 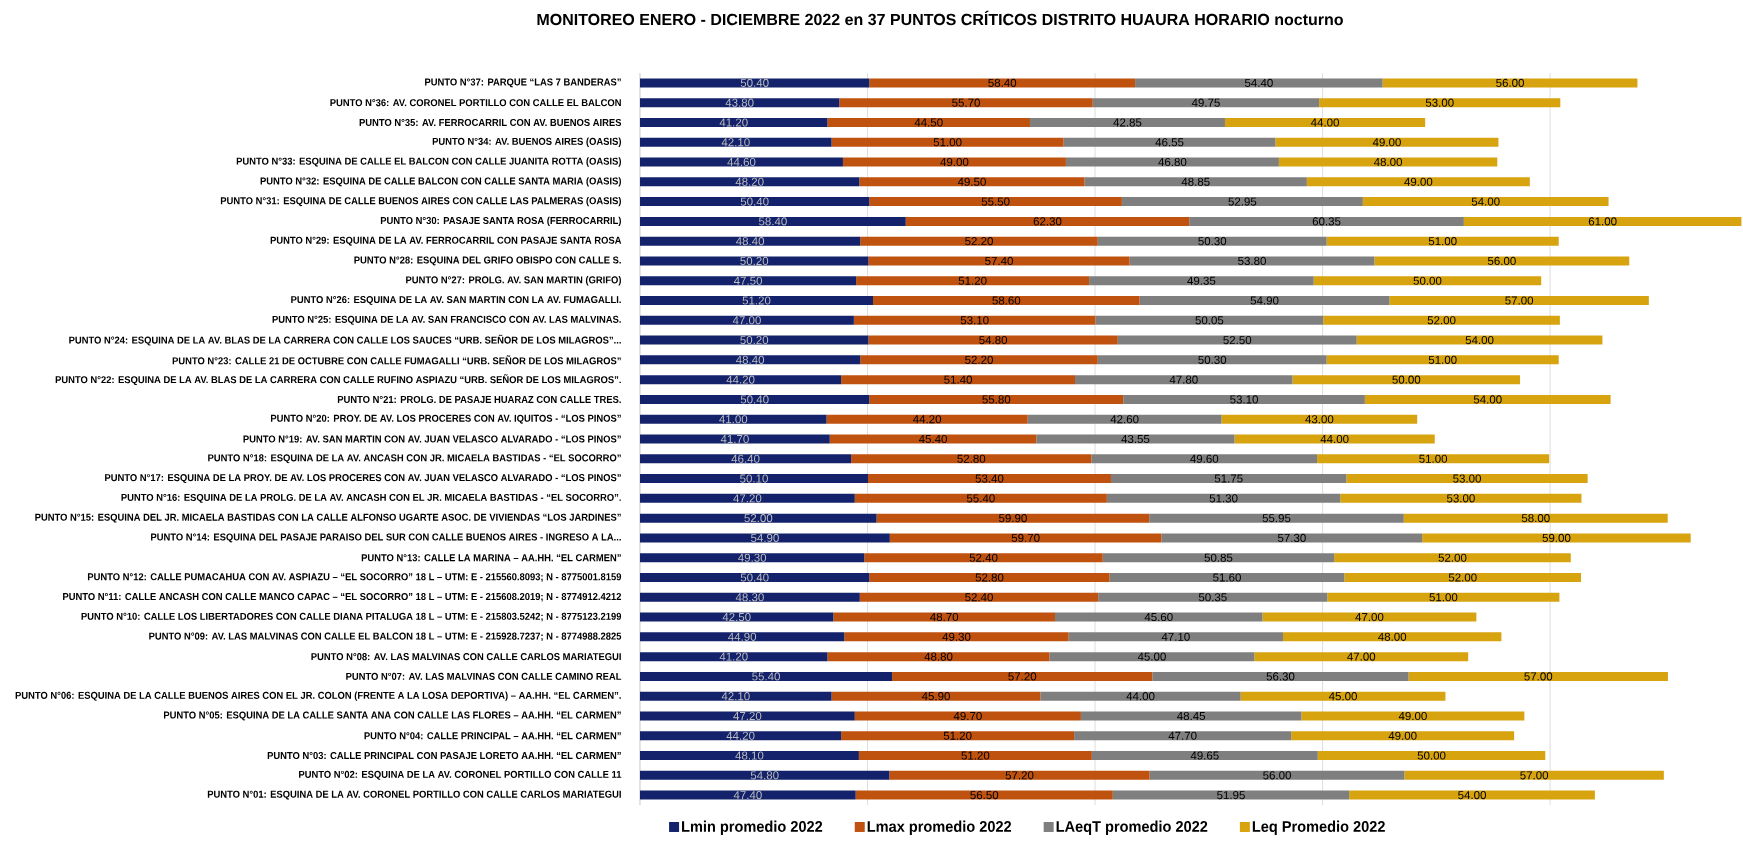 I want to click on data-label: 47.10, so click(x=1175, y=636).